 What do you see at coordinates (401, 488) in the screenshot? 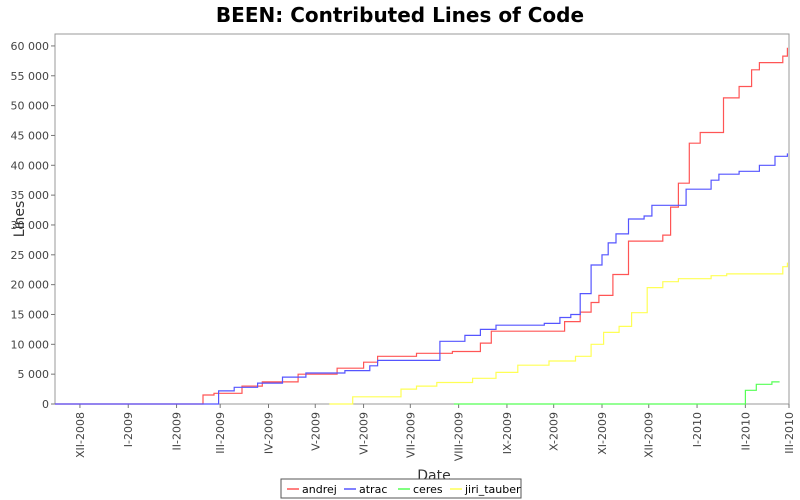
I see `legend: andrej atrac ceres jiri_tauber` at bounding box center [401, 488].